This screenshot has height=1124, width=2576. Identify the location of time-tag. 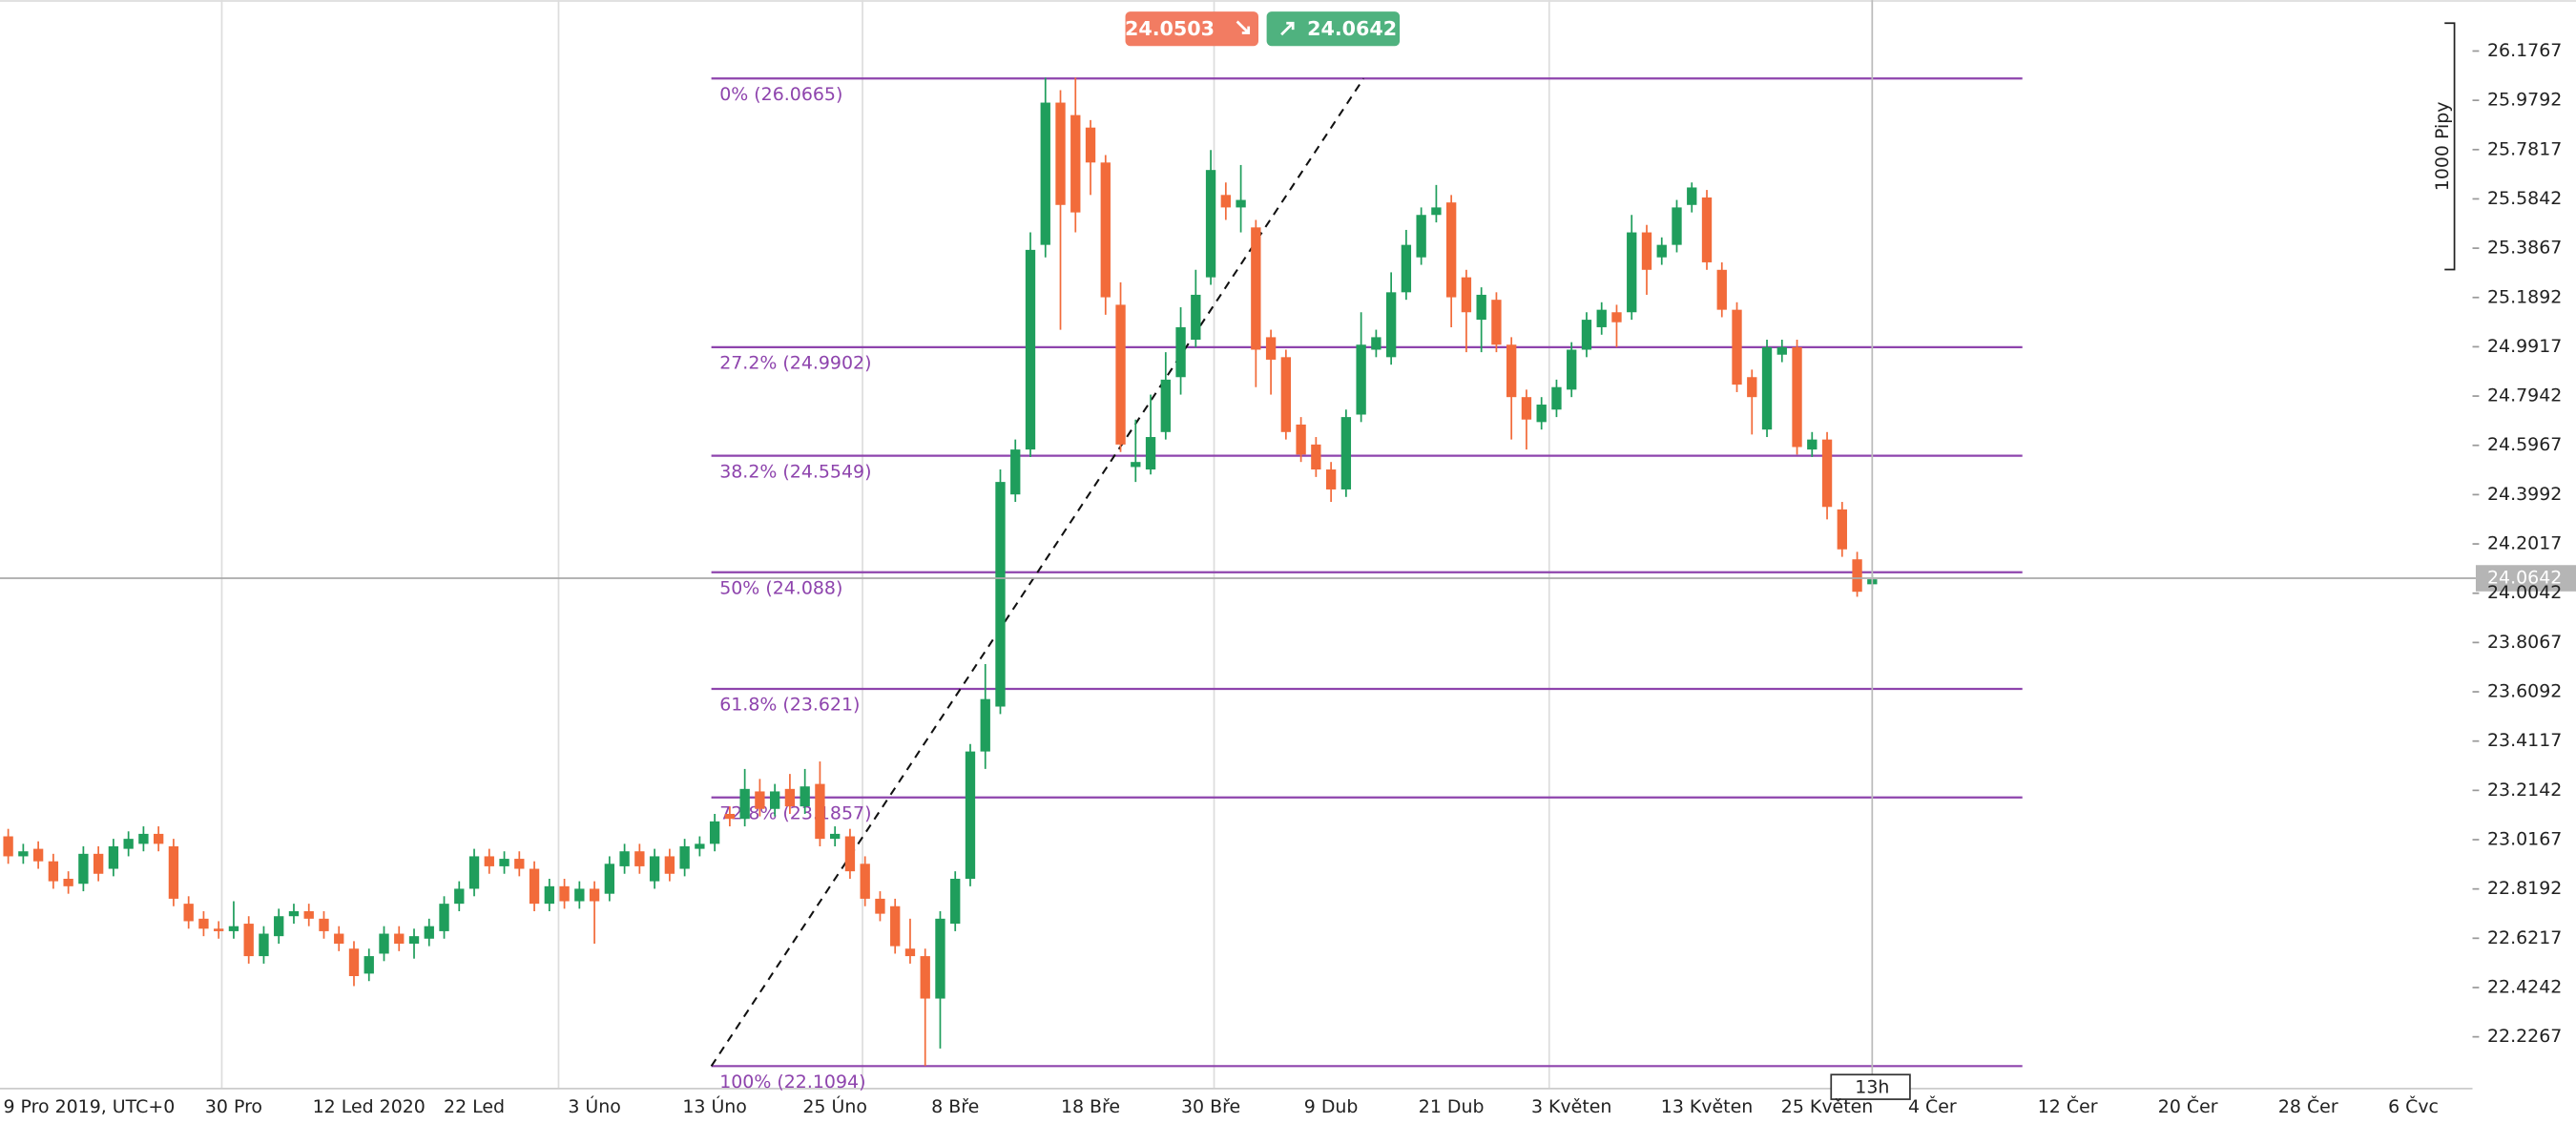
(1870, 1086).